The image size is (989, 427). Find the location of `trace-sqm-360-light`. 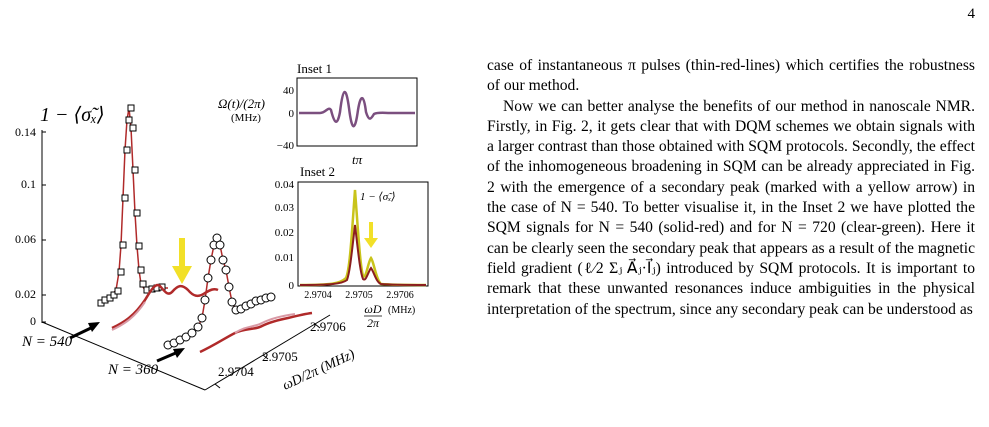

trace-sqm-360-light is located at coordinates (265, 323).